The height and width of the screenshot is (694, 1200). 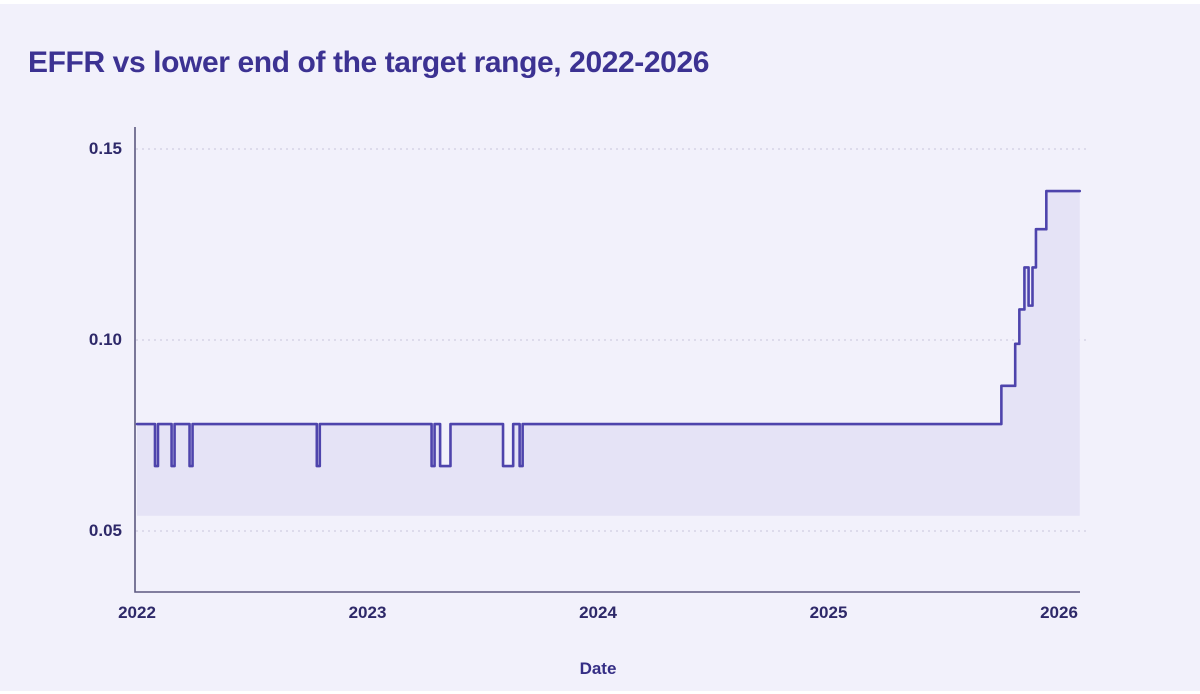 I want to click on x-tick-label: 2022, so click(x=137, y=612).